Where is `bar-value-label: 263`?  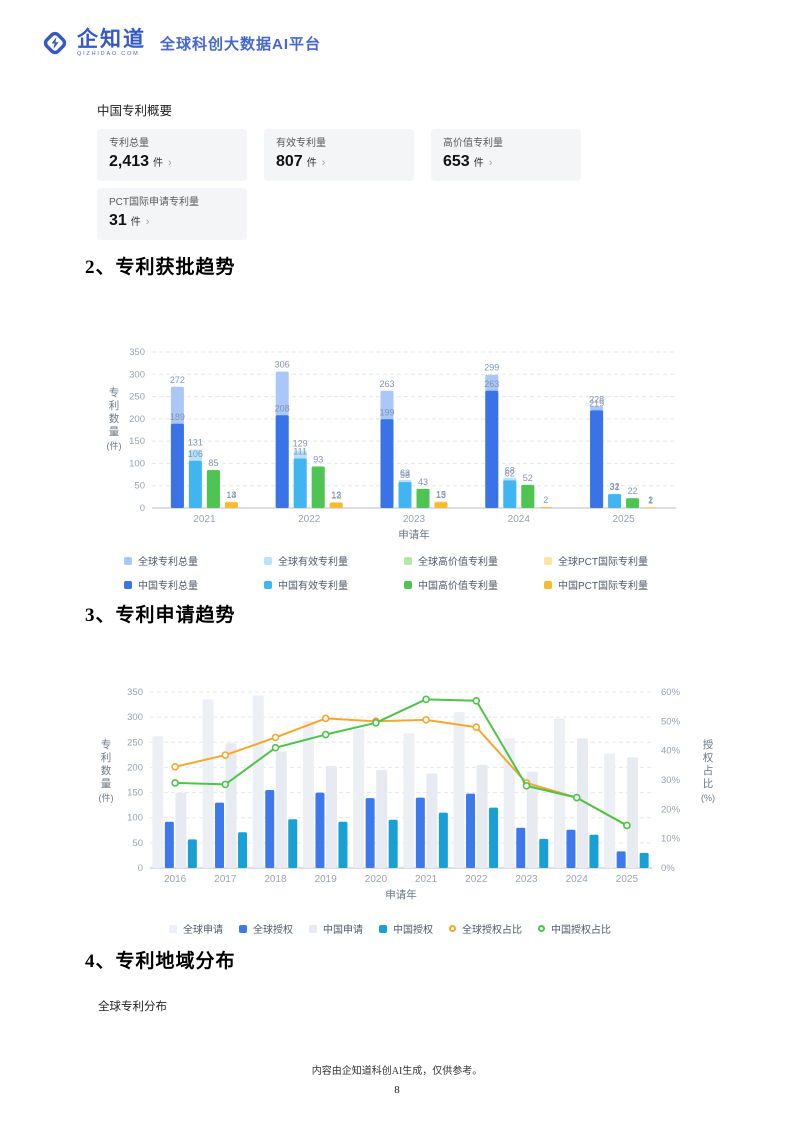 bar-value-label: 263 is located at coordinates (491, 384).